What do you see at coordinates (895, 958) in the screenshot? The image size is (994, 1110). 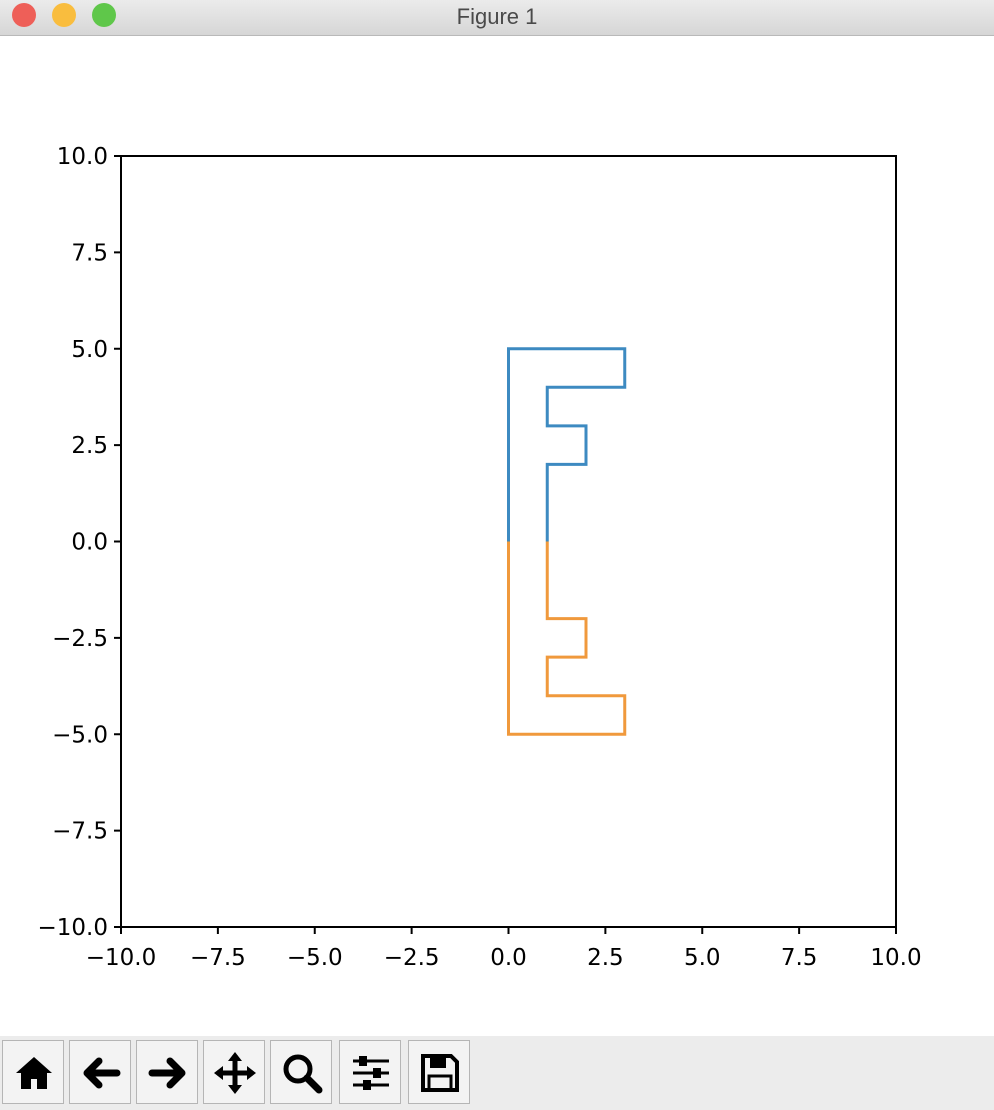 I see `x-tick-label: 10.0` at bounding box center [895, 958].